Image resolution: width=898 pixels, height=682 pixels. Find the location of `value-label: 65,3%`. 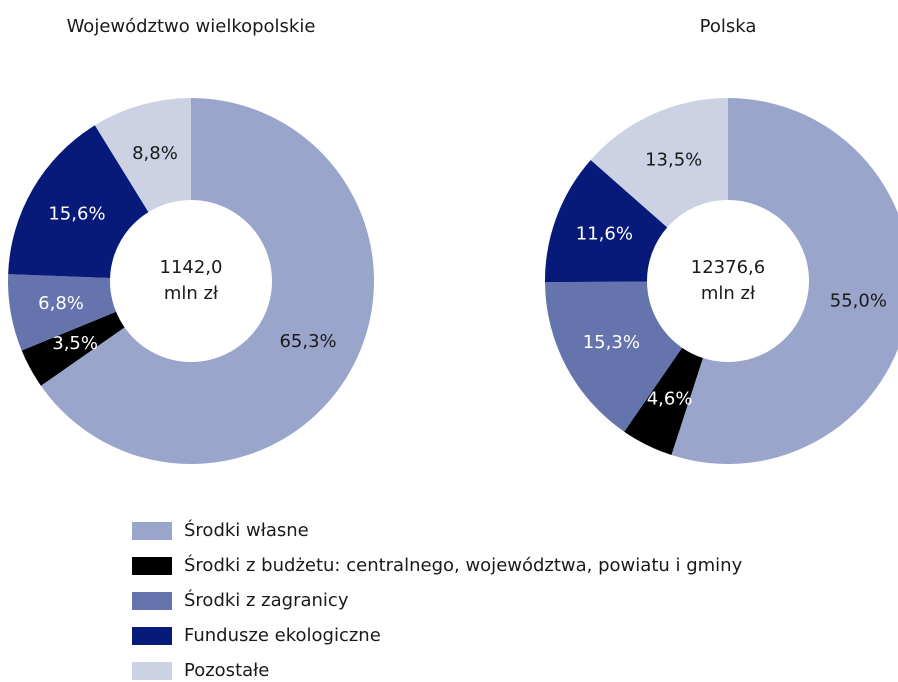

value-label: 65,3% is located at coordinates (307, 341).